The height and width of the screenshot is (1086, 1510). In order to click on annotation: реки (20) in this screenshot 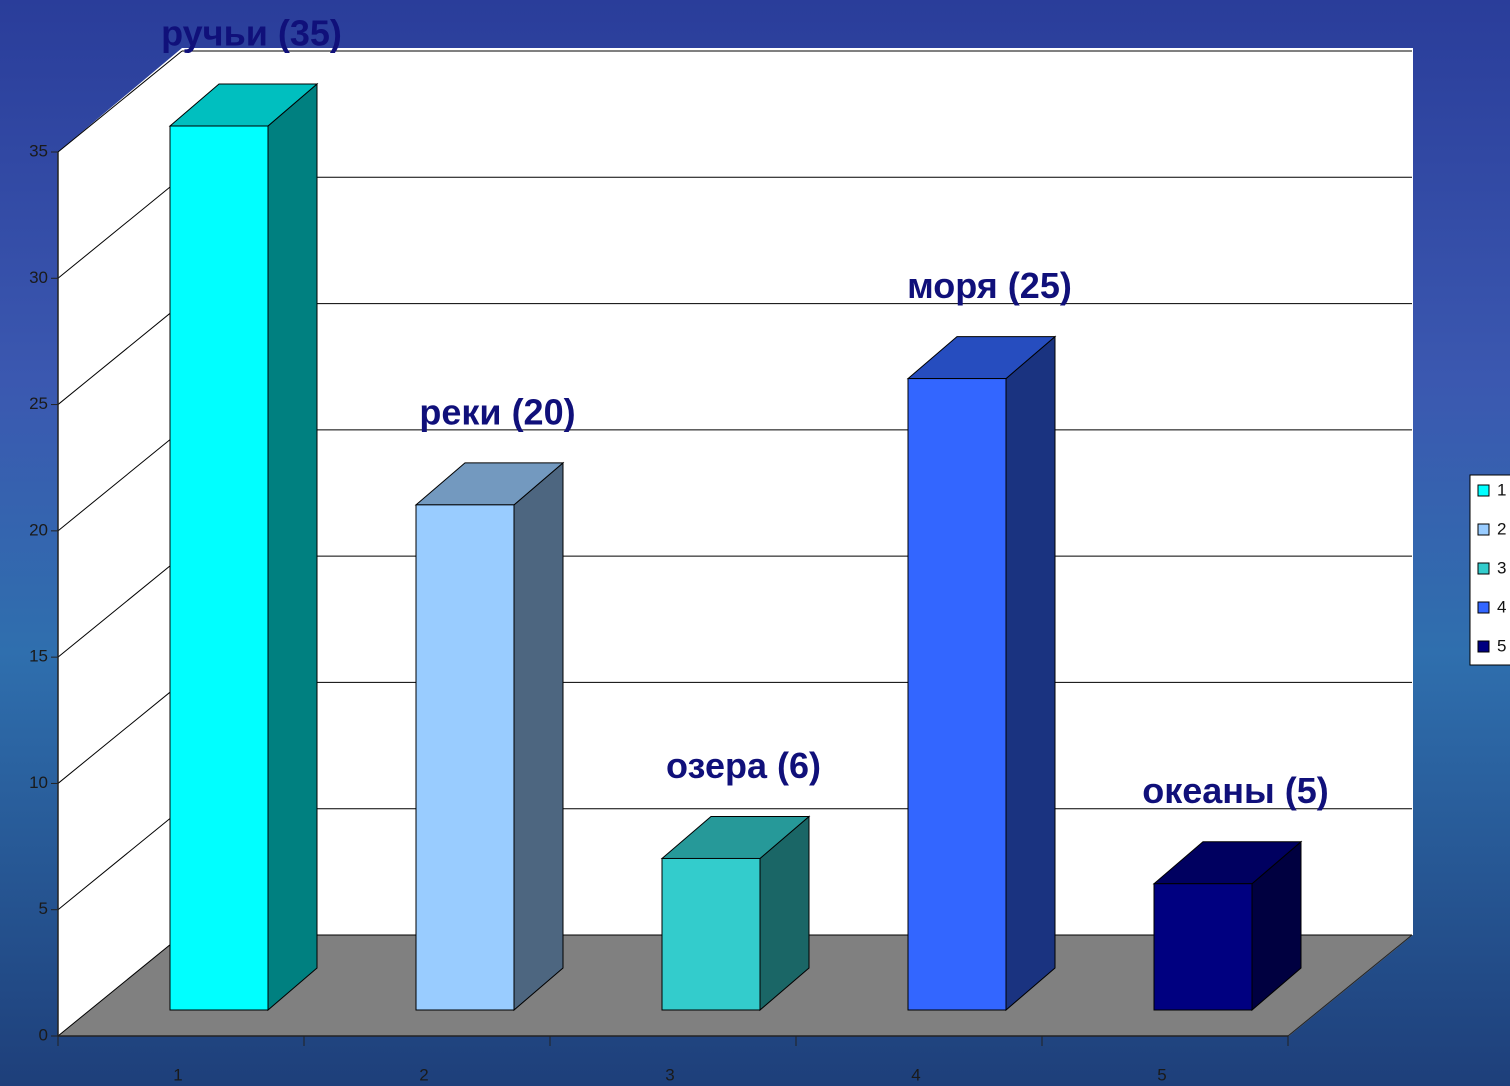, I will do `click(497, 411)`.